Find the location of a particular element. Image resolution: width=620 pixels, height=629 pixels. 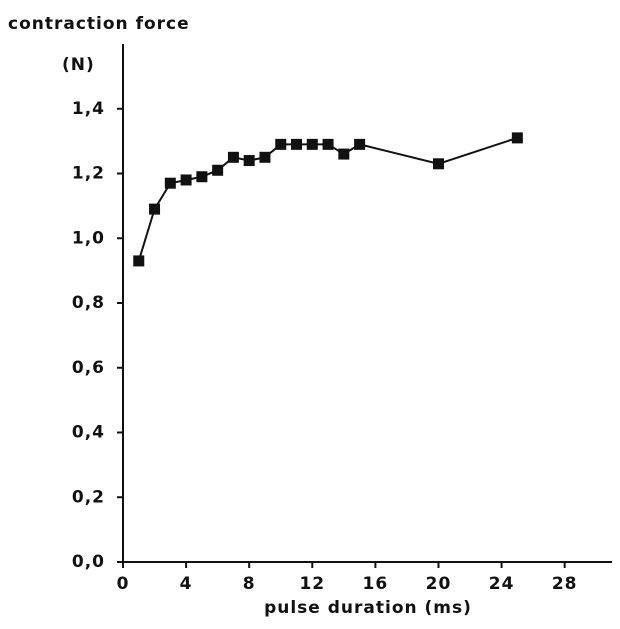

y-tick-label: 0,0 is located at coordinates (88, 562).